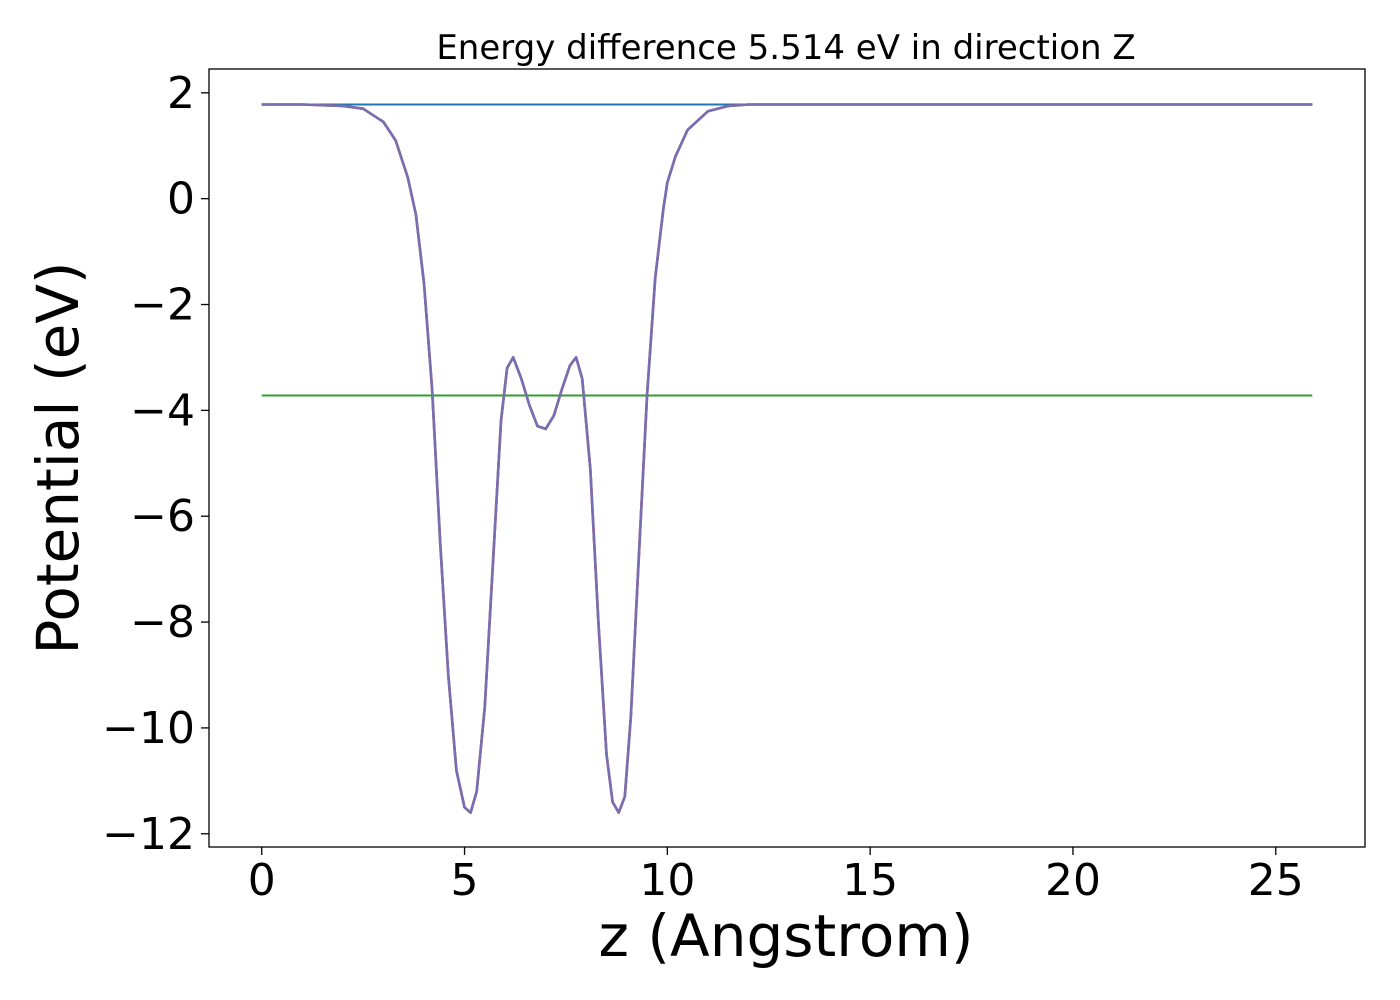 Image resolution: width=1400 pixels, height=1000 pixels. I want to click on x-tick-label: 0, so click(262, 880).